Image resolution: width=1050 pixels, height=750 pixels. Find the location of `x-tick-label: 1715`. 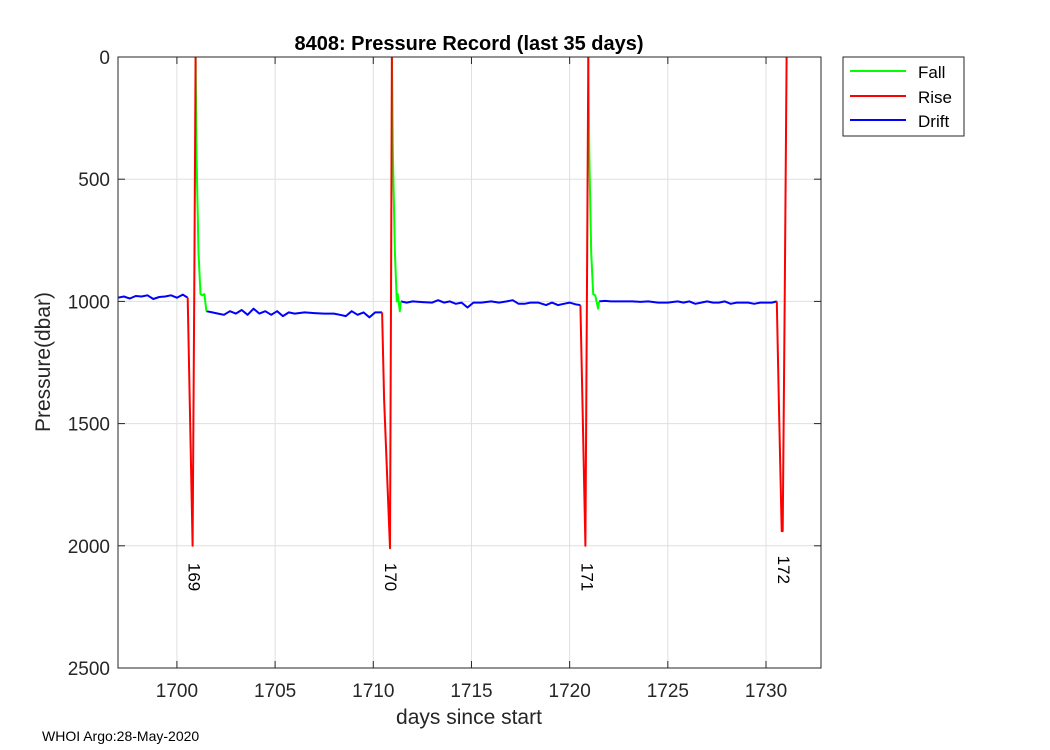

x-tick-label: 1715 is located at coordinates (471, 691).